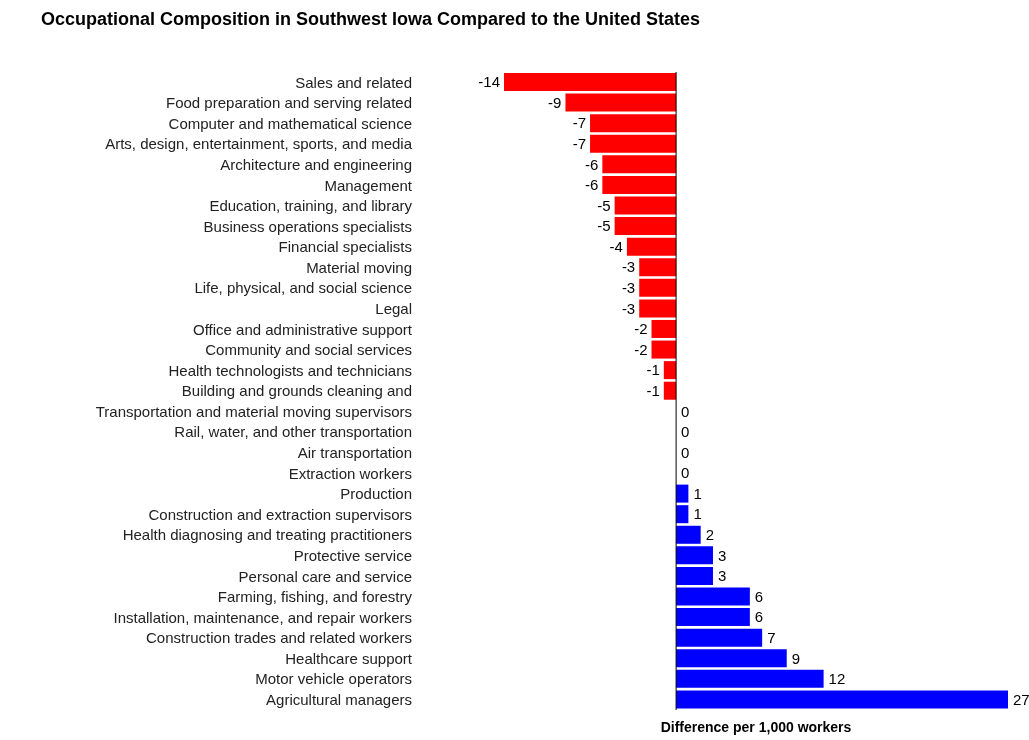 The height and width of the screenshot is (740, 1029). Describe the element at coordinates (616, 246) in the screenshot. I see `data-label: -4` at that location.